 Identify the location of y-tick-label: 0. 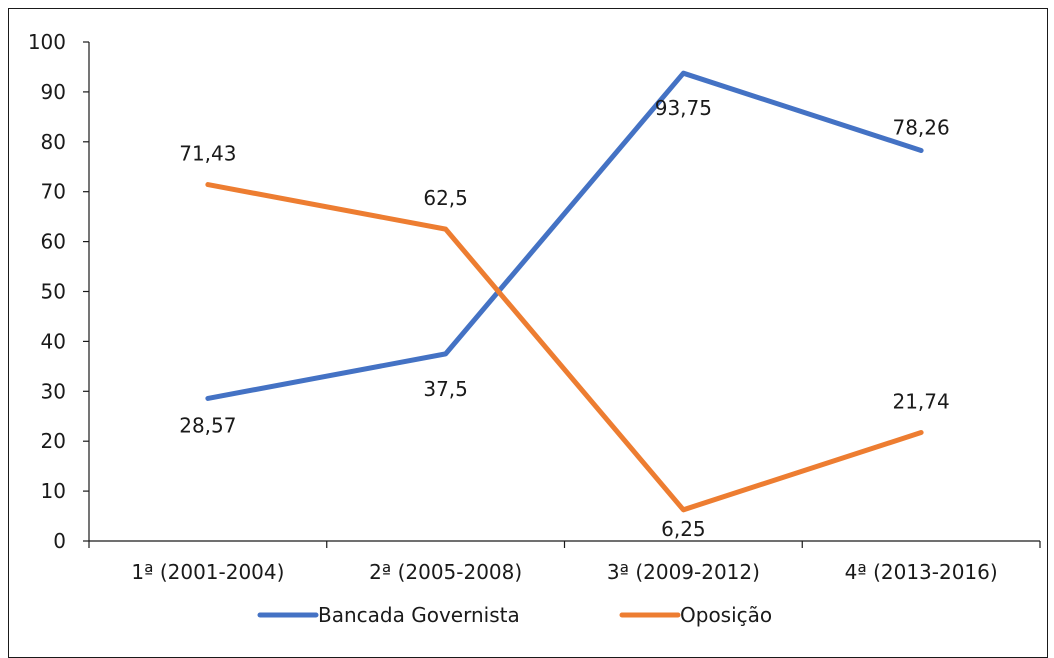
(59, 541).